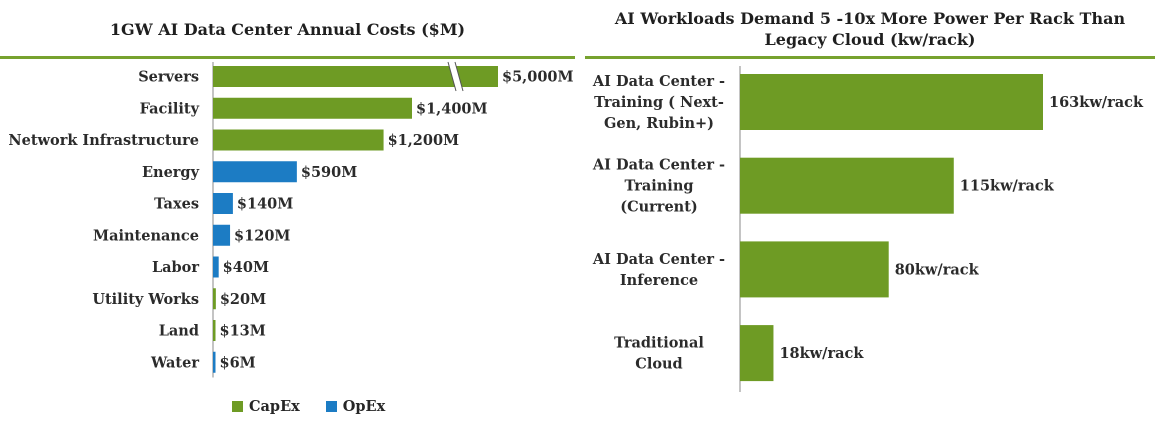 This screenshot has width=1155, height=427. What do you see at coordinates (659, 354) in the screenshot?
I see `power-category-label: Traditional Cloud` at bounding box center [659, 354].